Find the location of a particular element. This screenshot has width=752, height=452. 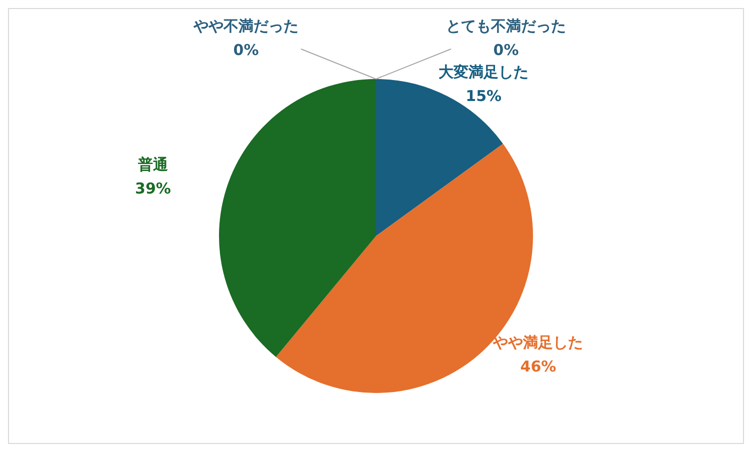

data-label: 39% is located at coordinates (153, 188).